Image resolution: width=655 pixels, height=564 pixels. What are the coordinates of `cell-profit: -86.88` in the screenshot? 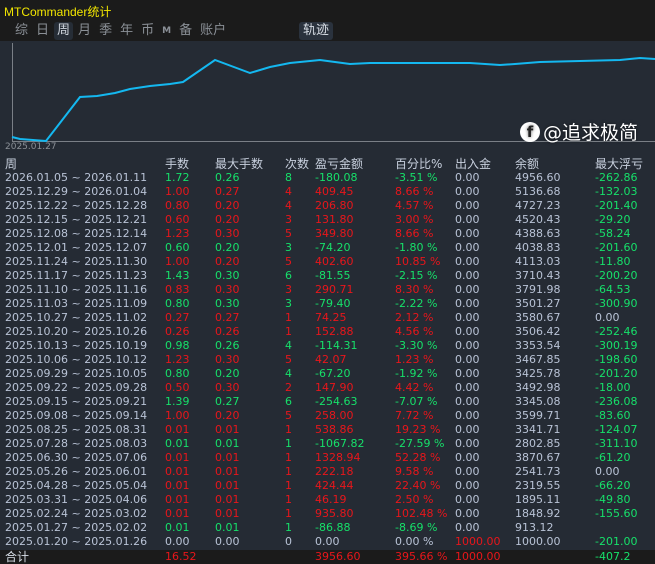 It's located at (333, 527).